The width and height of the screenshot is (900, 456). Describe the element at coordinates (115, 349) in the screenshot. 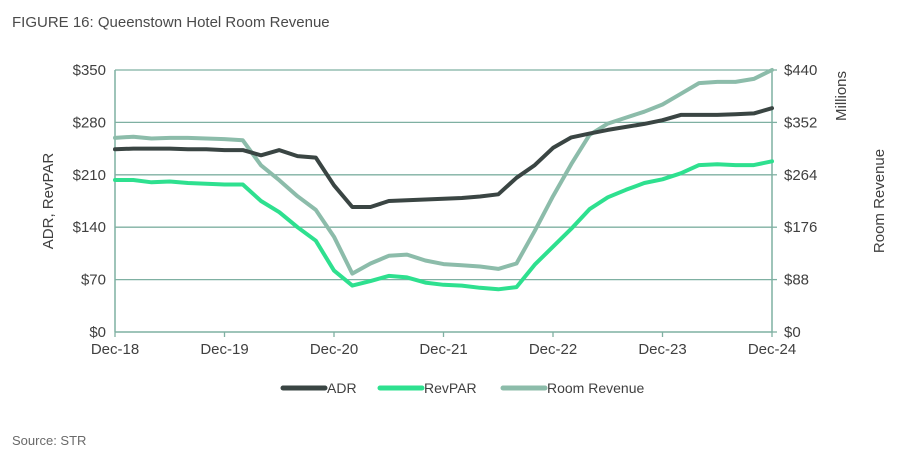

I see `x-tick-label: Dec-18` at that location.